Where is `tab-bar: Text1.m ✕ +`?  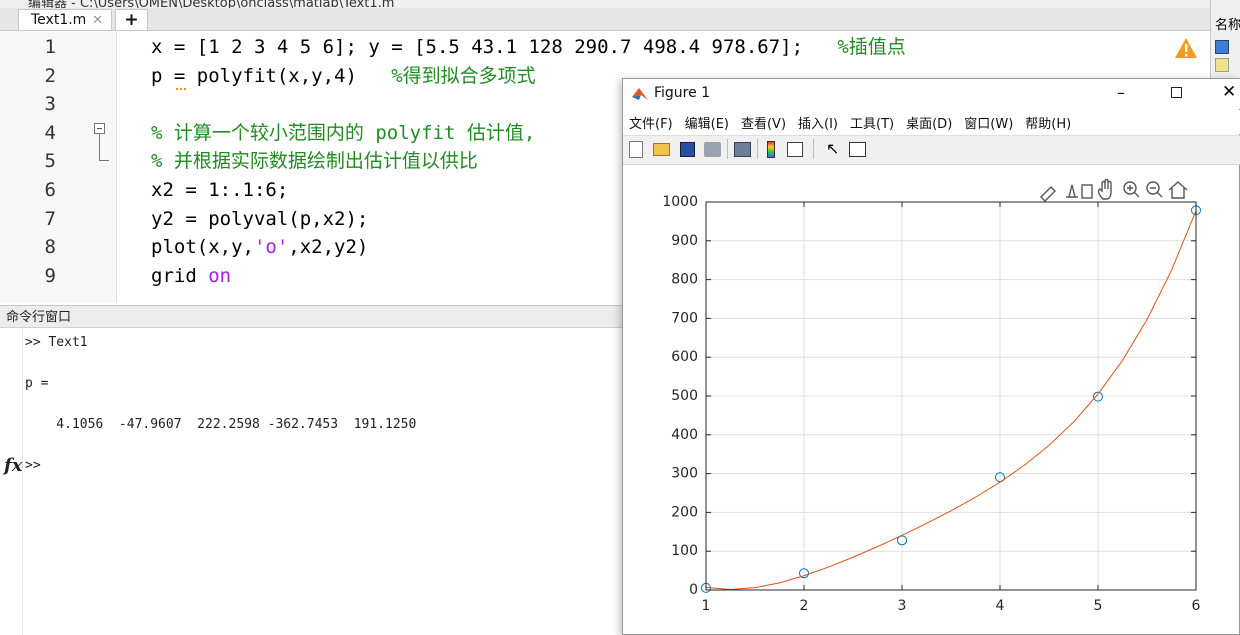 tab-bar: Text1.m ✕ + is located at coordinates (605, 19).